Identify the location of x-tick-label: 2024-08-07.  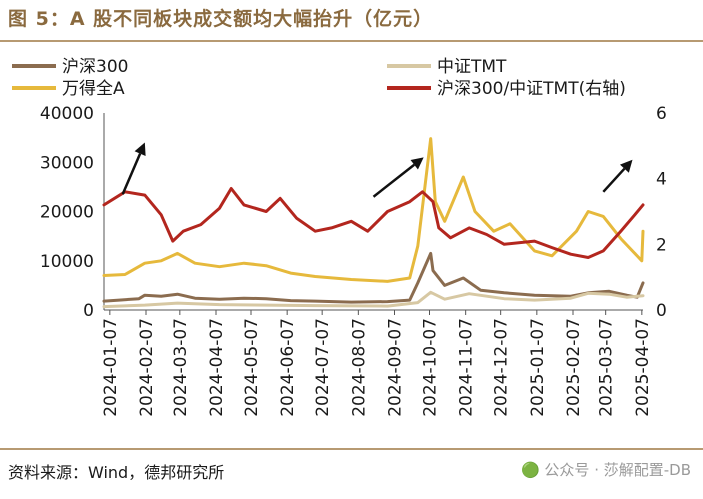
(359, 367).